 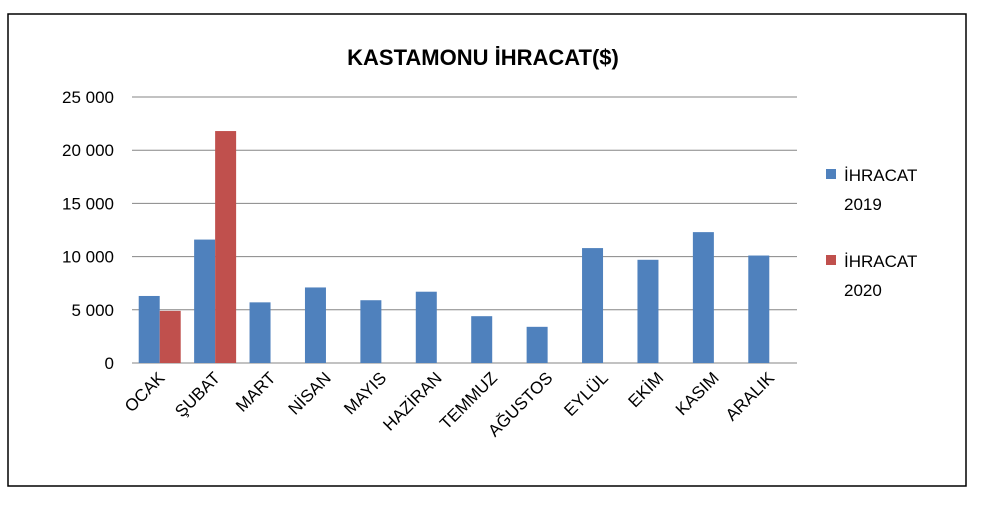 I want to click on legend-label: 2020, so click(x=863, y=290).